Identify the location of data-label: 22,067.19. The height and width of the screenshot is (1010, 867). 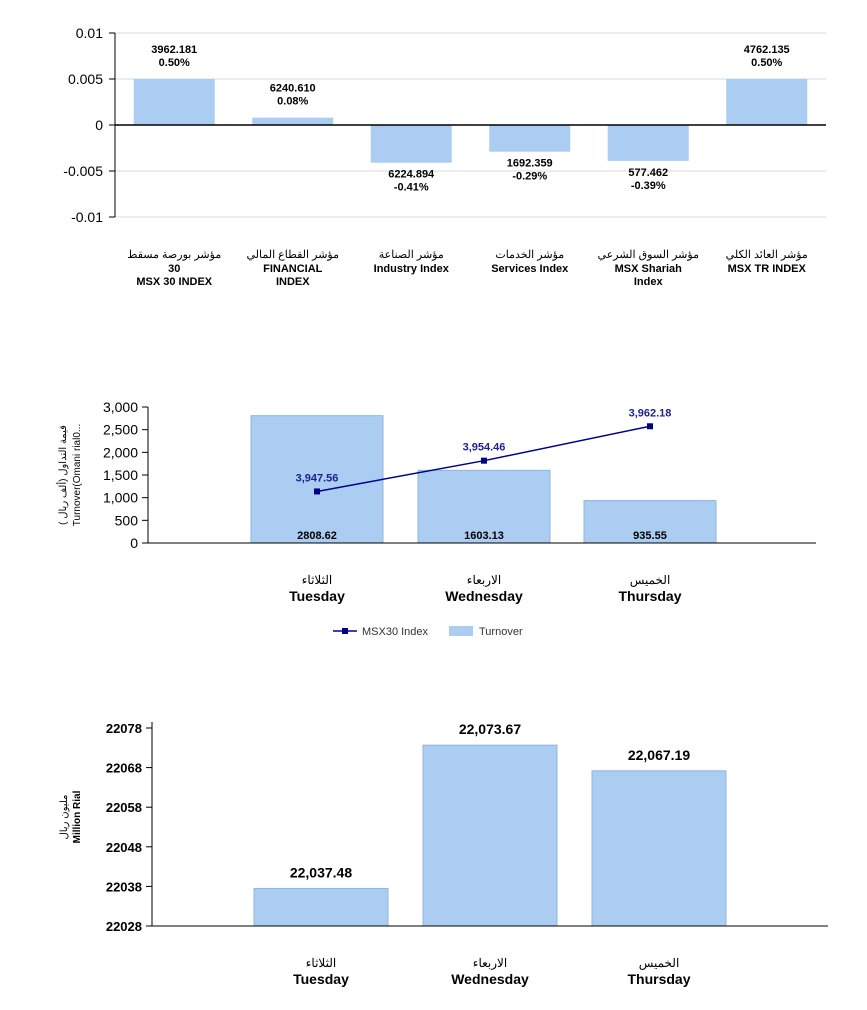
(659, 755).